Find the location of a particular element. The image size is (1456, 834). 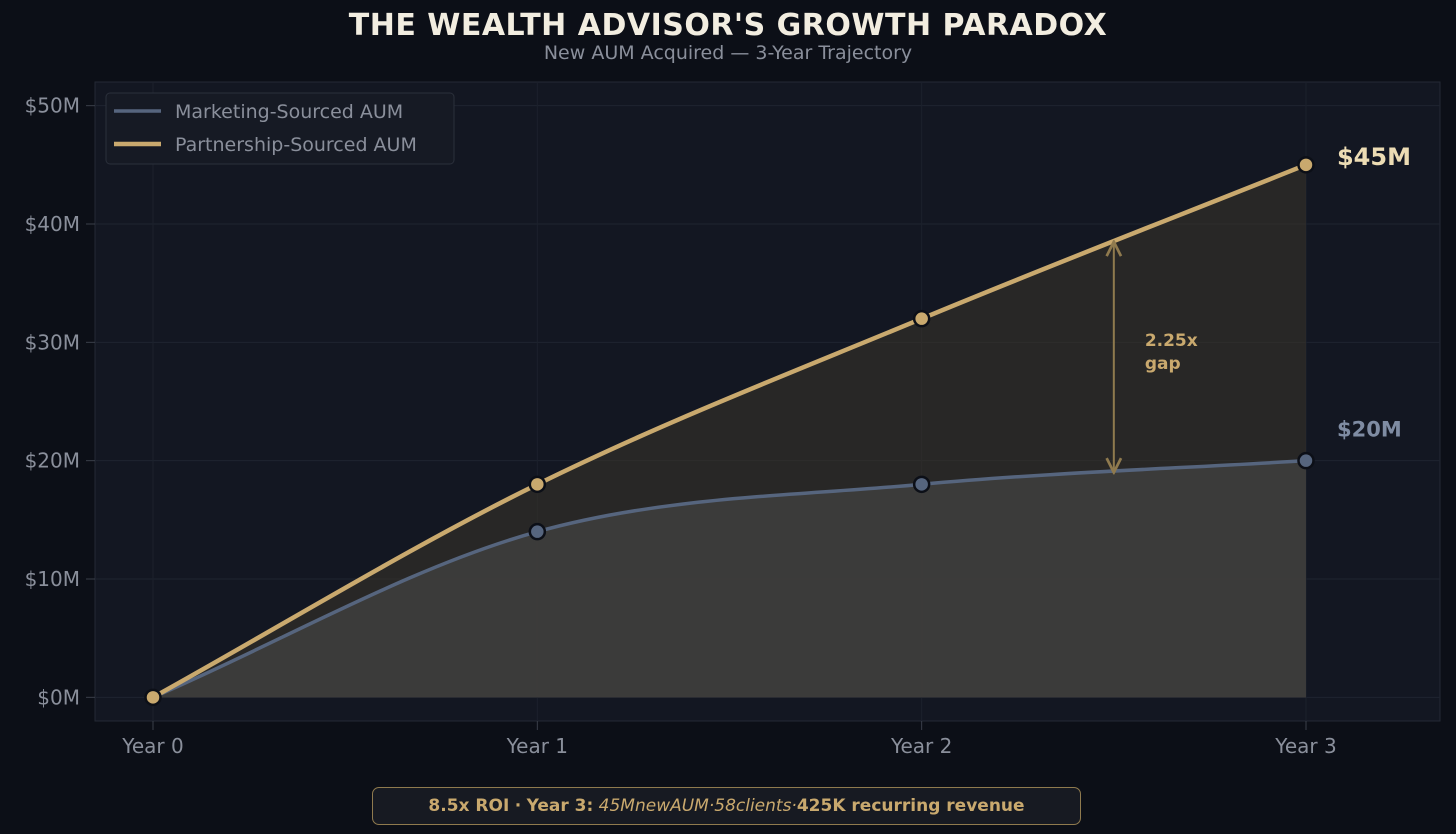

recurring-revenue: 425K recurring revenue is located at coordinates (910, 806).